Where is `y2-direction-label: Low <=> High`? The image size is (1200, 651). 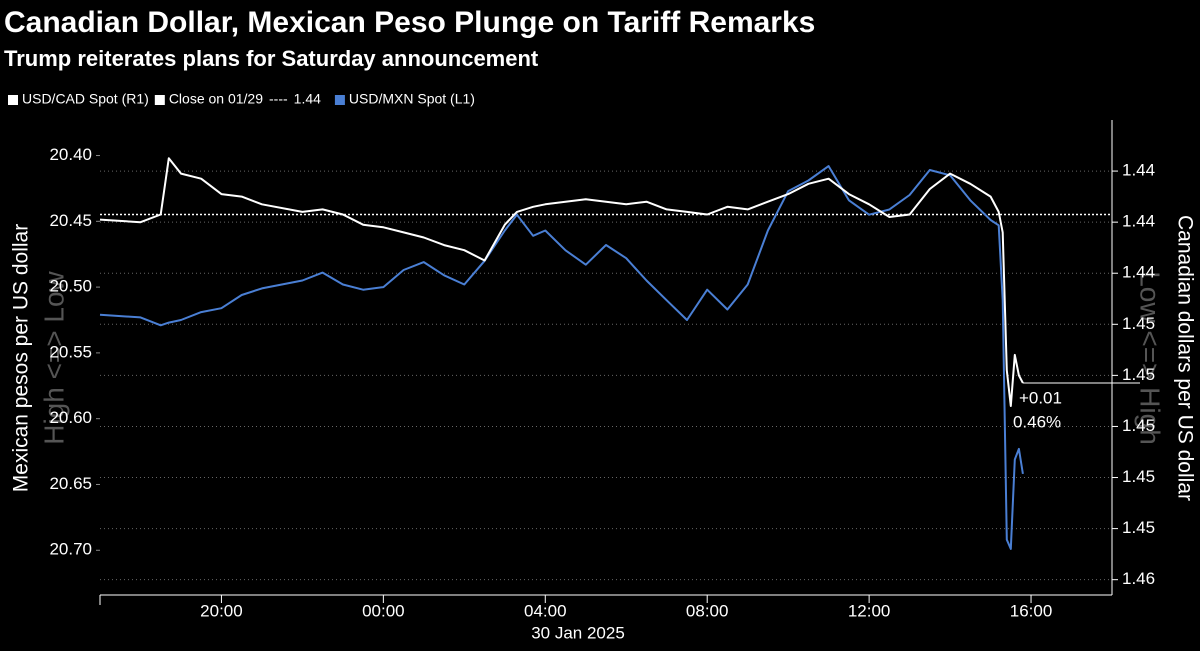
y2-direction-label: Low <=> High is located at coordinates (1150, 358).